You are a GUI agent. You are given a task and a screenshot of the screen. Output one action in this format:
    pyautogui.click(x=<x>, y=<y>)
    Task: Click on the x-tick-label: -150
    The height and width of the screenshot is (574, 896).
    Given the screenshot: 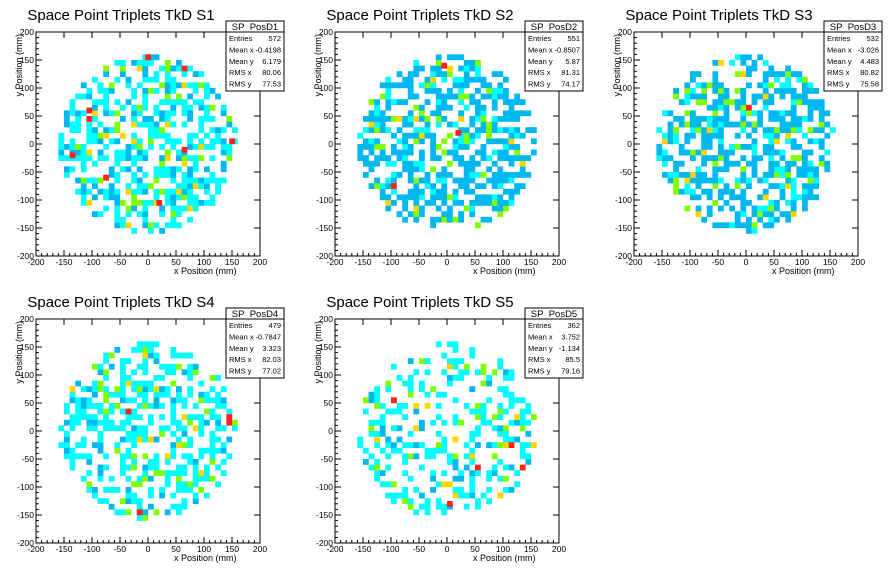 What is the action you would take?
    pyautogui.click(x=661, y=262)
    